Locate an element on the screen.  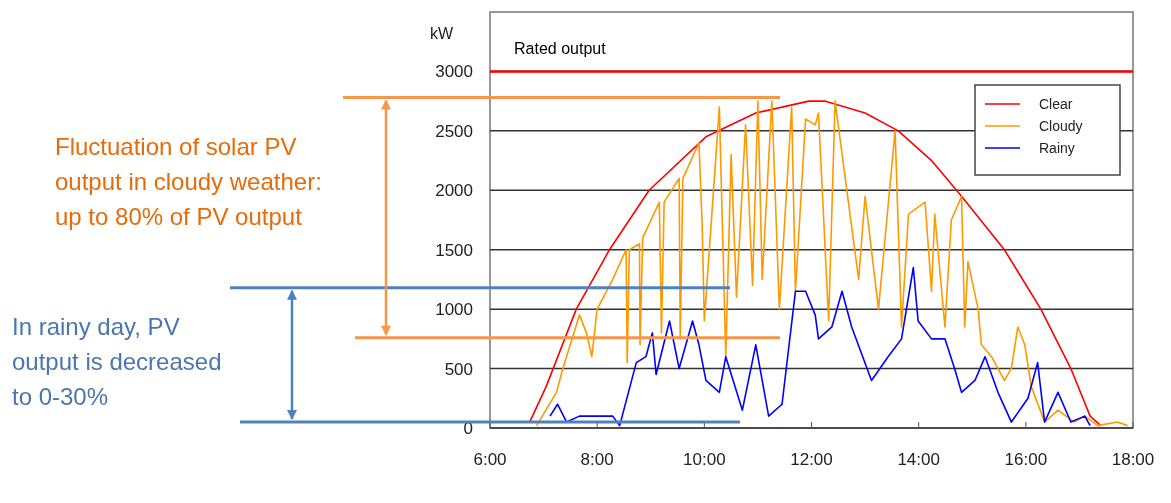
y-tick-label: 3000 is located at coordinates (454, 72).